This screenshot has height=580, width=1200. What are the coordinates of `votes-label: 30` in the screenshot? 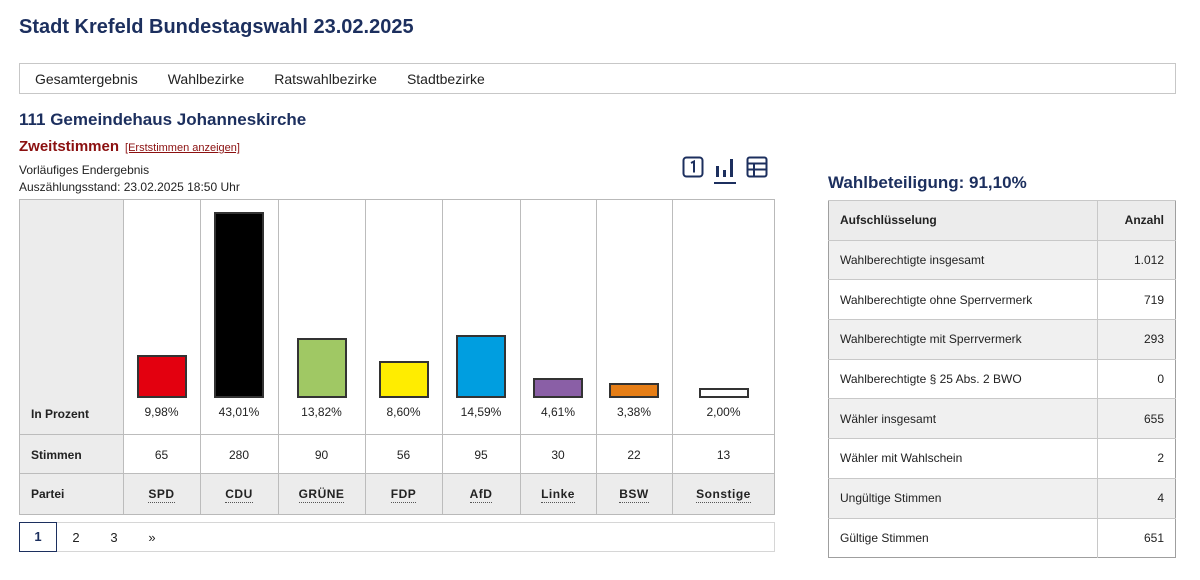 It's located at (558, 455).